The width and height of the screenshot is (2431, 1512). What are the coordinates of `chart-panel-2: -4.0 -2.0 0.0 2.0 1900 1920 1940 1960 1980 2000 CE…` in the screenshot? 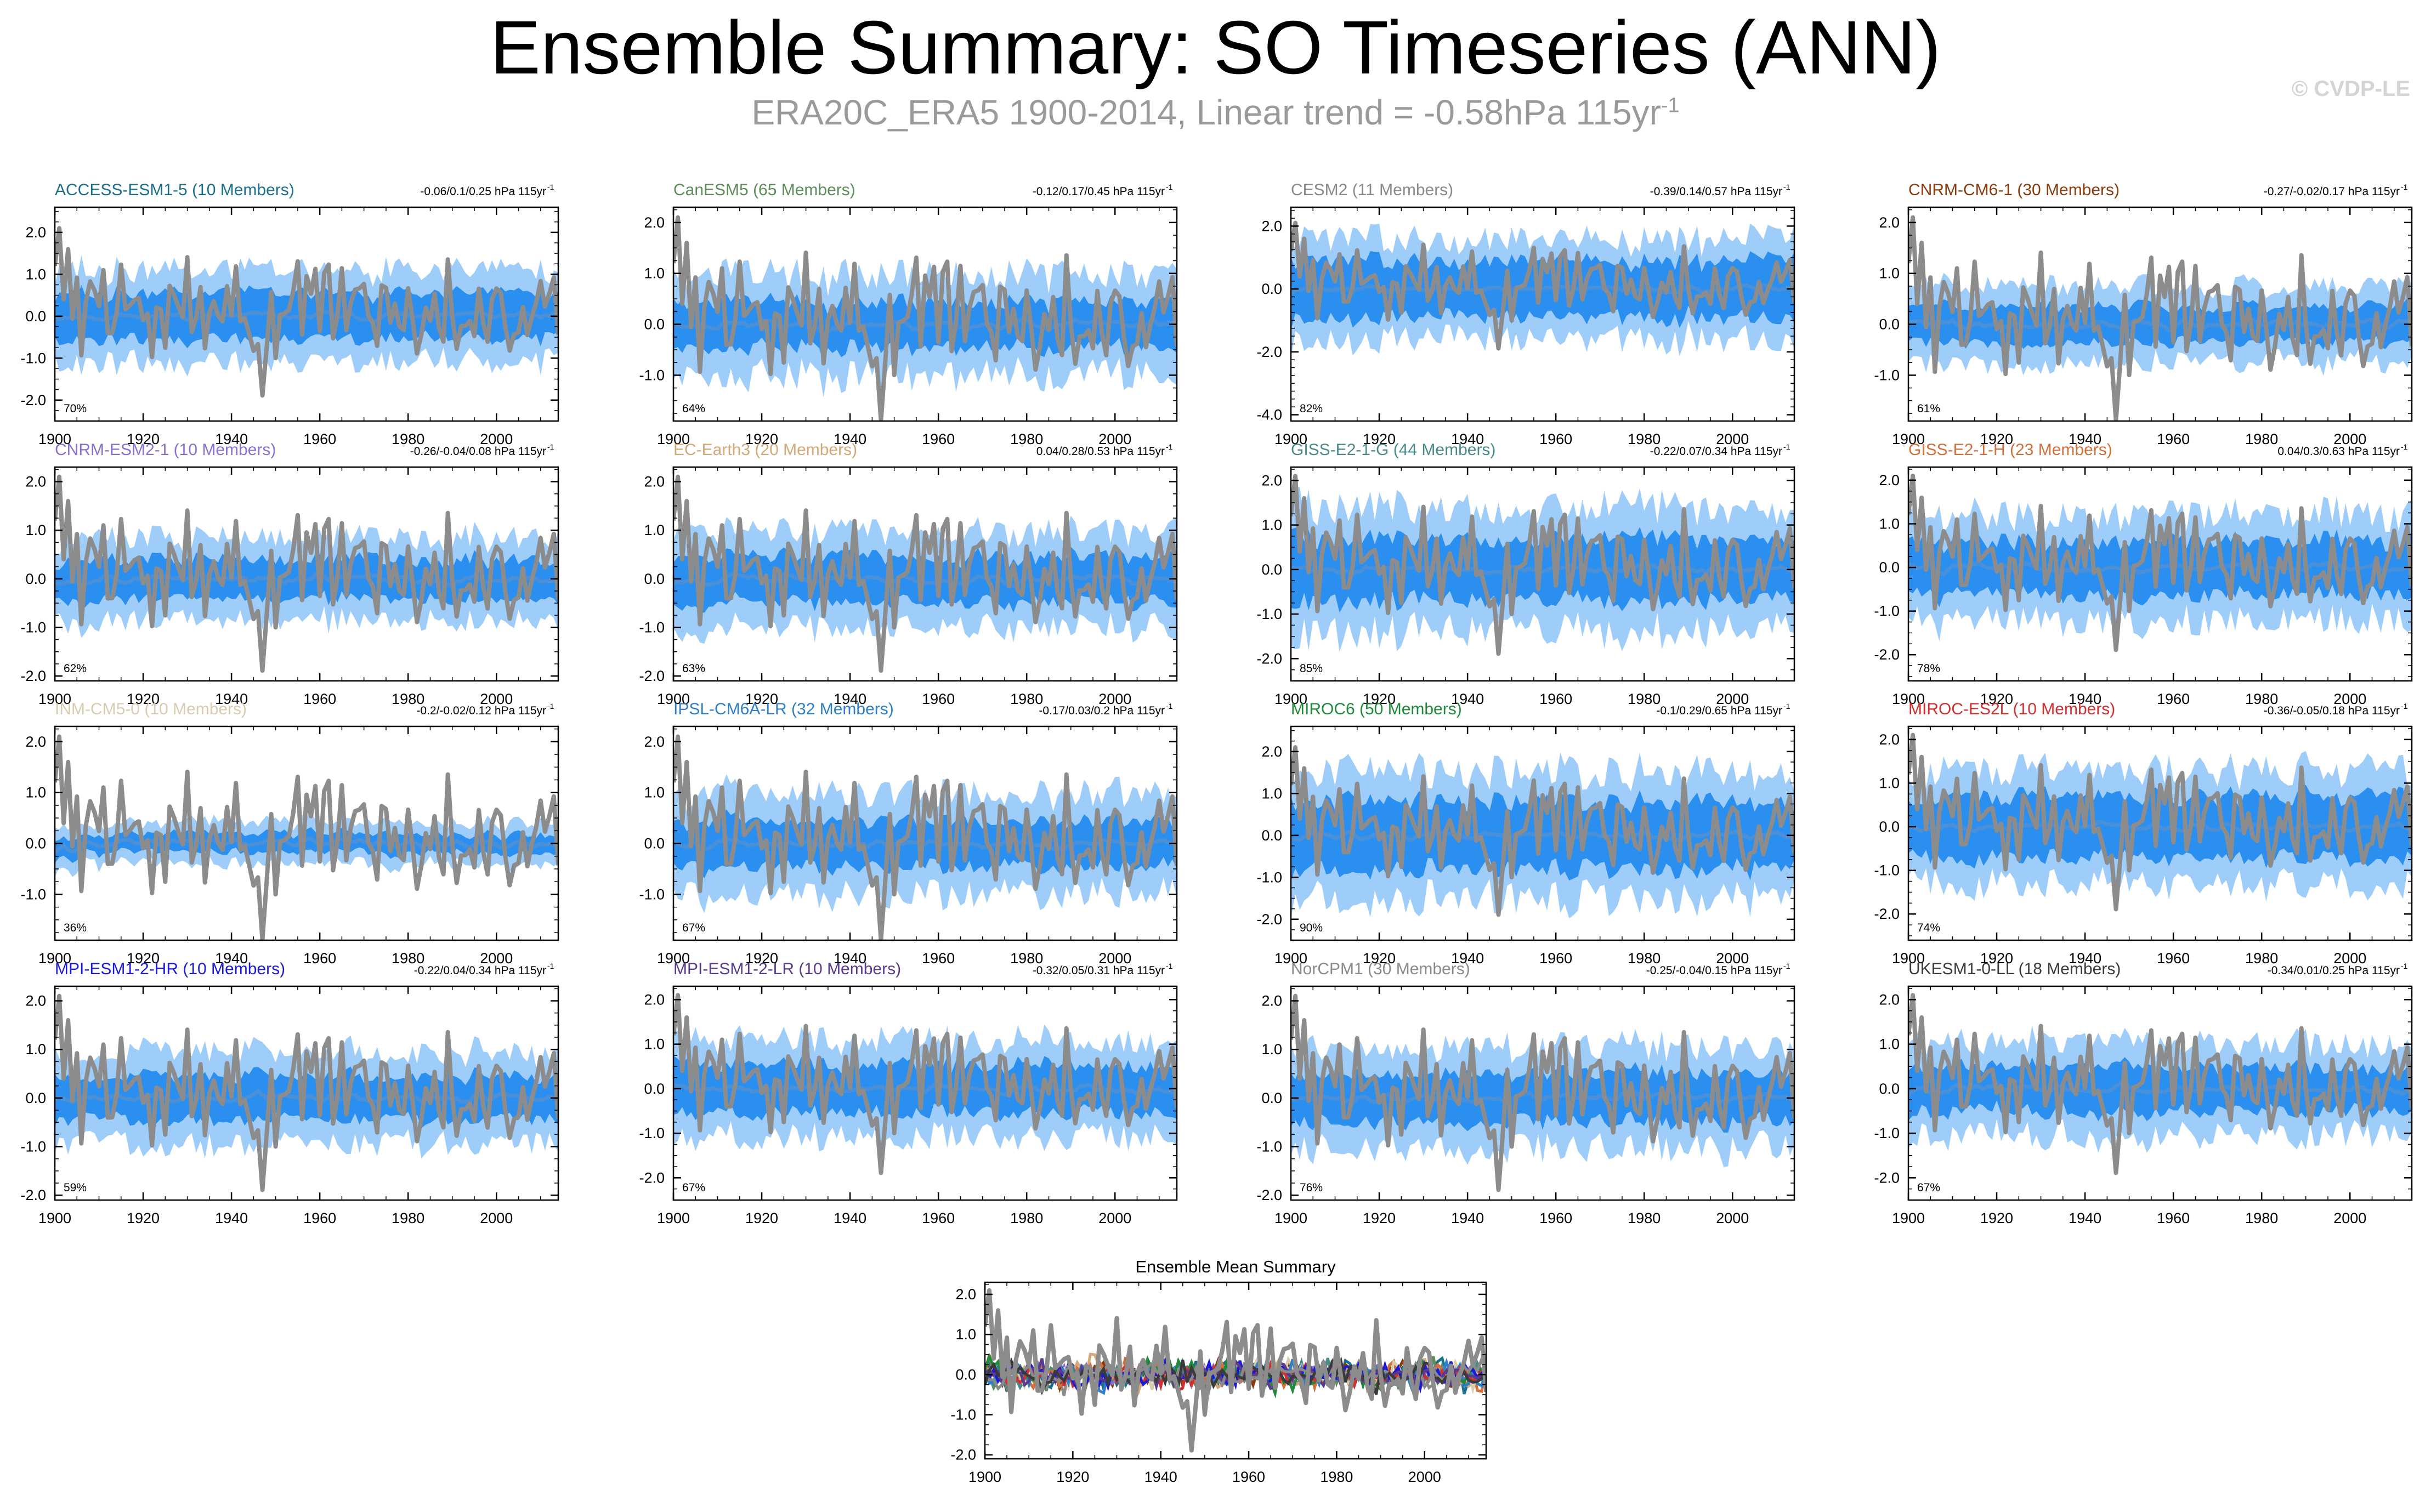 It's located at (1525, 314).